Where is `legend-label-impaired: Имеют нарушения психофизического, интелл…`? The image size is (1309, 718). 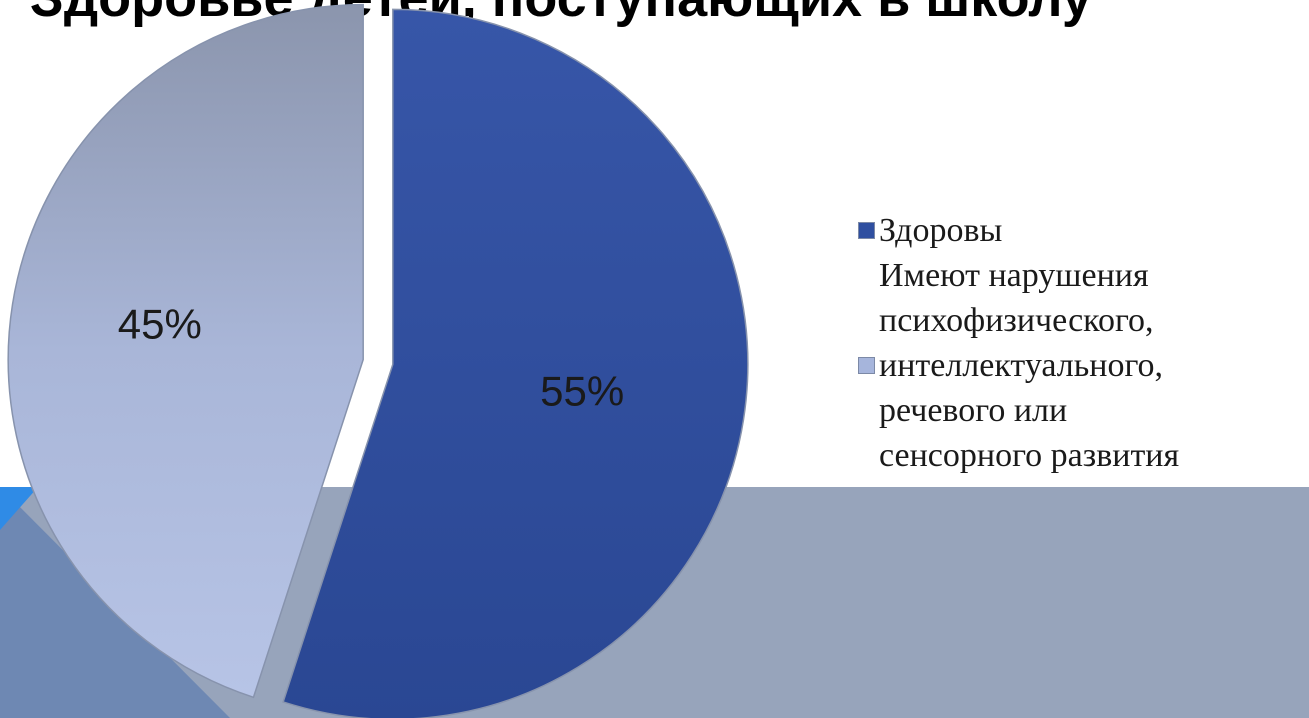
legend-label-impaired: Имеют нарушения психофизического, интелл… is located at coordinates (1029, 365).